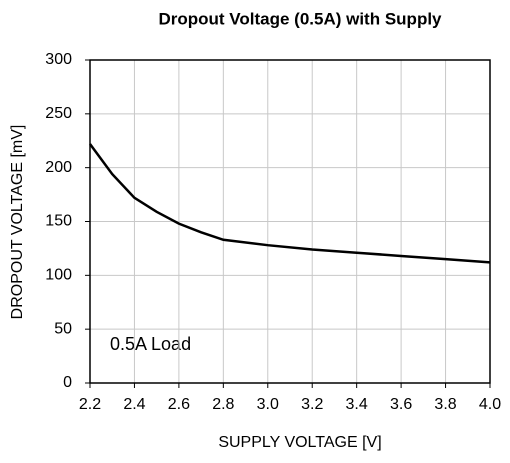 Image resolution: width=510 pixels, height=463 pixels. Describe the element at coordinates (300, 18) in the screenshot. I see `chart-title: Dropout Voltage (0.5A) with Supply` at that location.